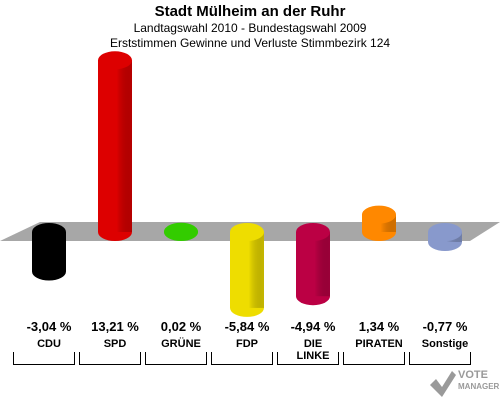 This screenshot has width=500, height=400. Describe the element at coordinates (247, 326) in the screenshot. I see `value-label: -5,84 %` at that location.